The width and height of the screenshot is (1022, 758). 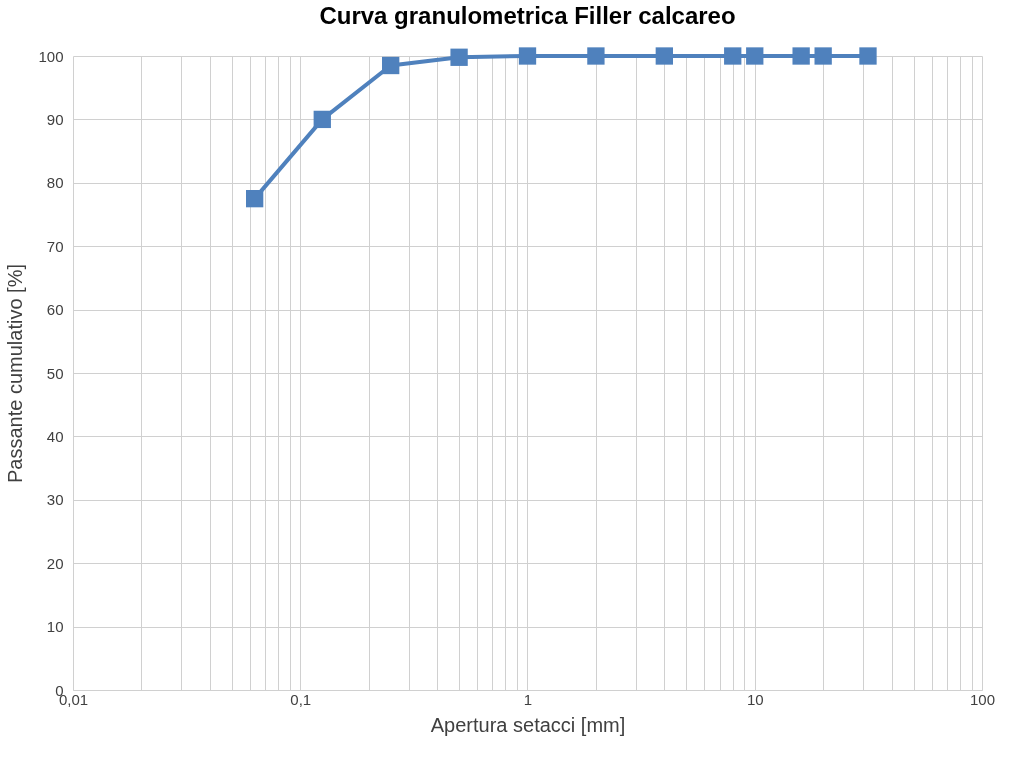 I want to click on y-tick-label: 100, so click(x=51, y=56).